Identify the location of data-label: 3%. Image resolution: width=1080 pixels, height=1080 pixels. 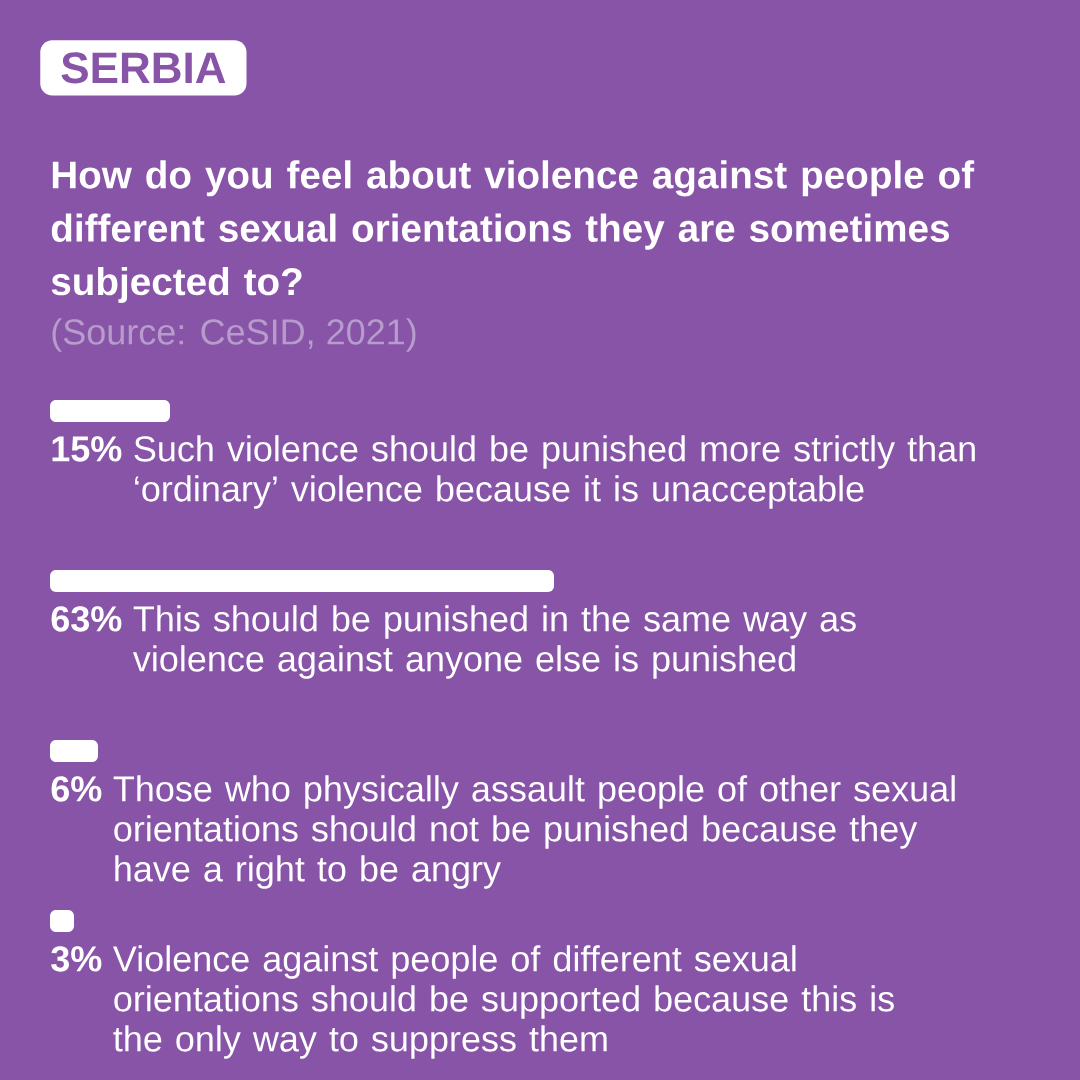
(76, 959).